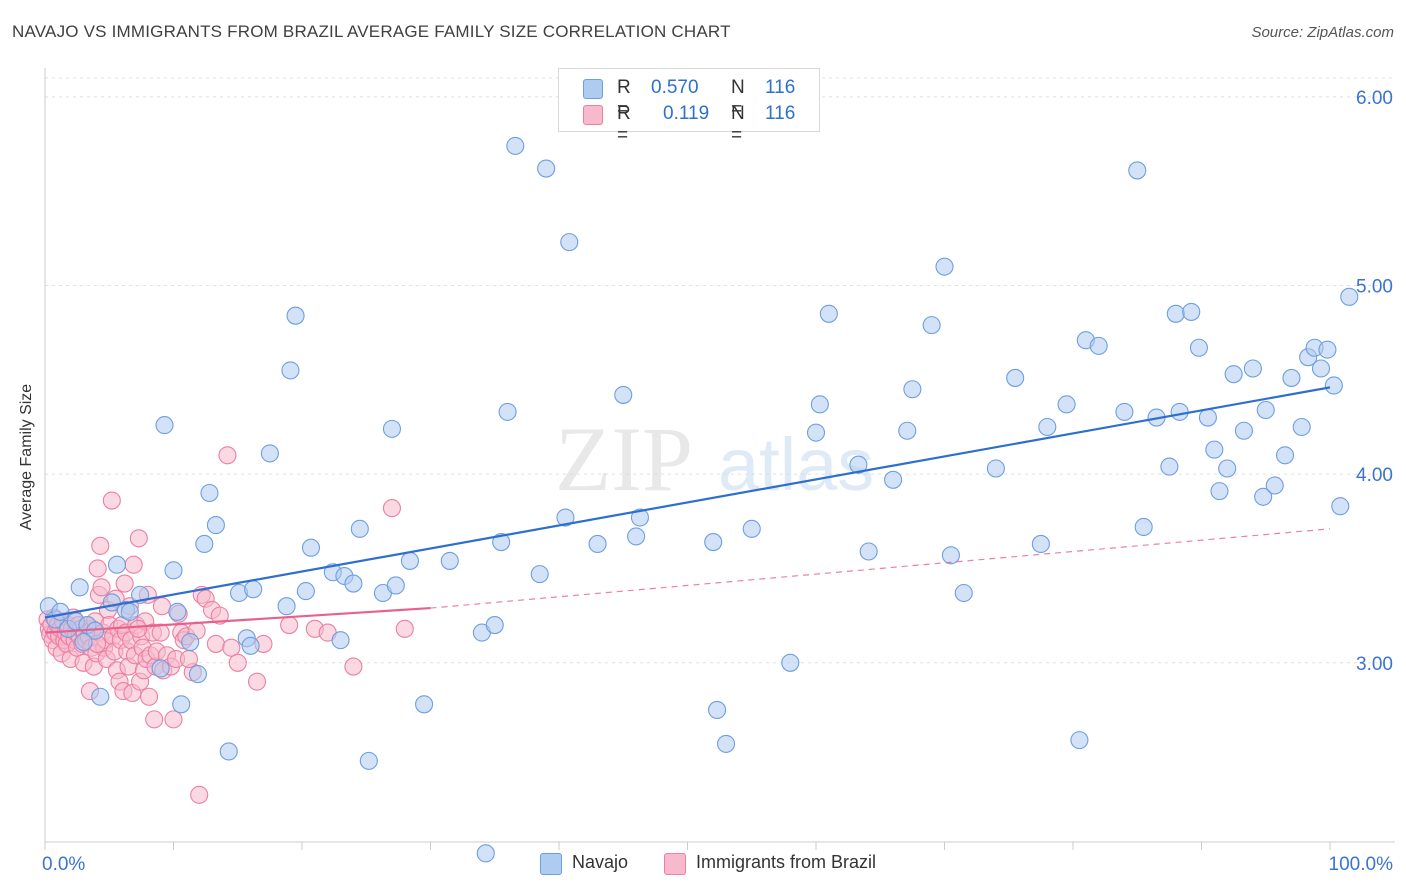  Describe the element at coordinates (237, 620) in the screenshot. I see `brazil-trend-line` at that location.